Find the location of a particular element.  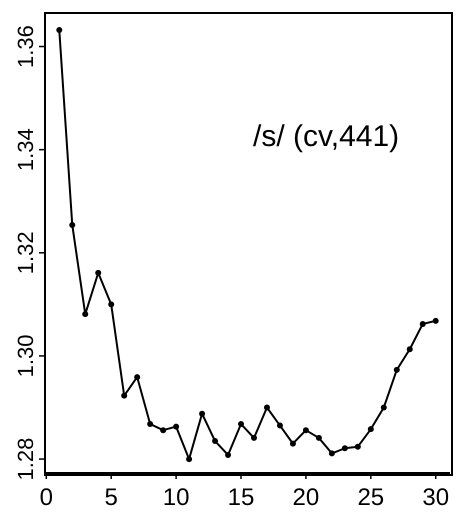

x-tick-label: 10 is located at coordinates (176, 497).